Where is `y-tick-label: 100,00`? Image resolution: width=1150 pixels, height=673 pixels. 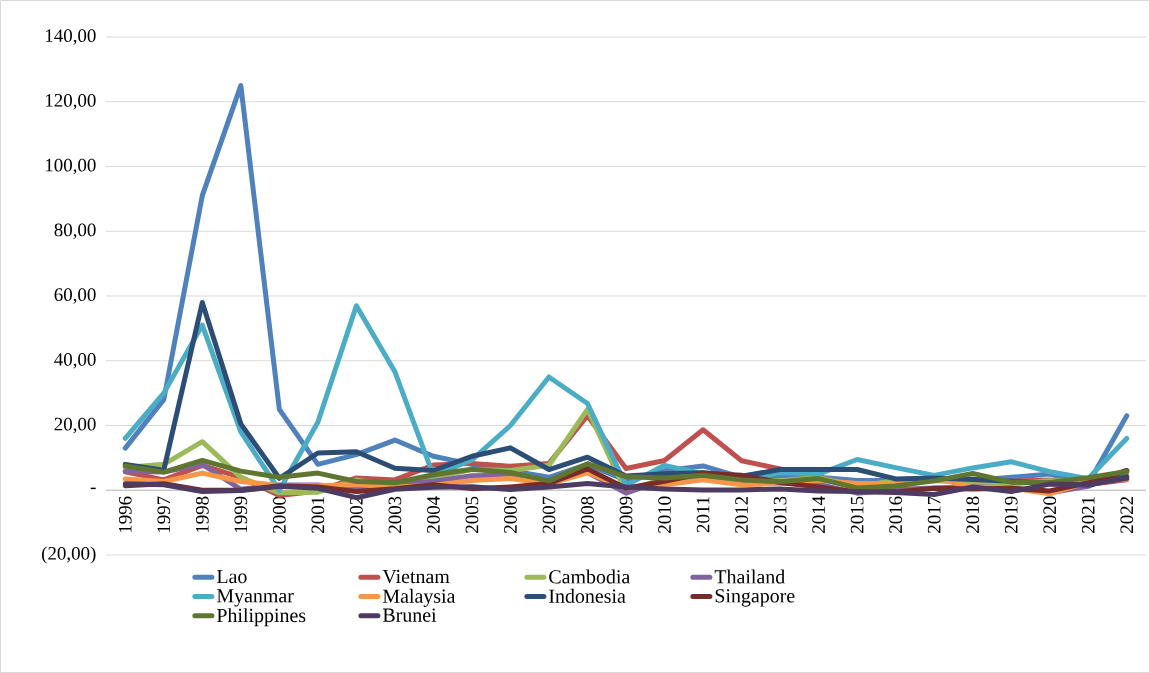
y-tick-label: 100,00 is located at coordinates (70, 166).